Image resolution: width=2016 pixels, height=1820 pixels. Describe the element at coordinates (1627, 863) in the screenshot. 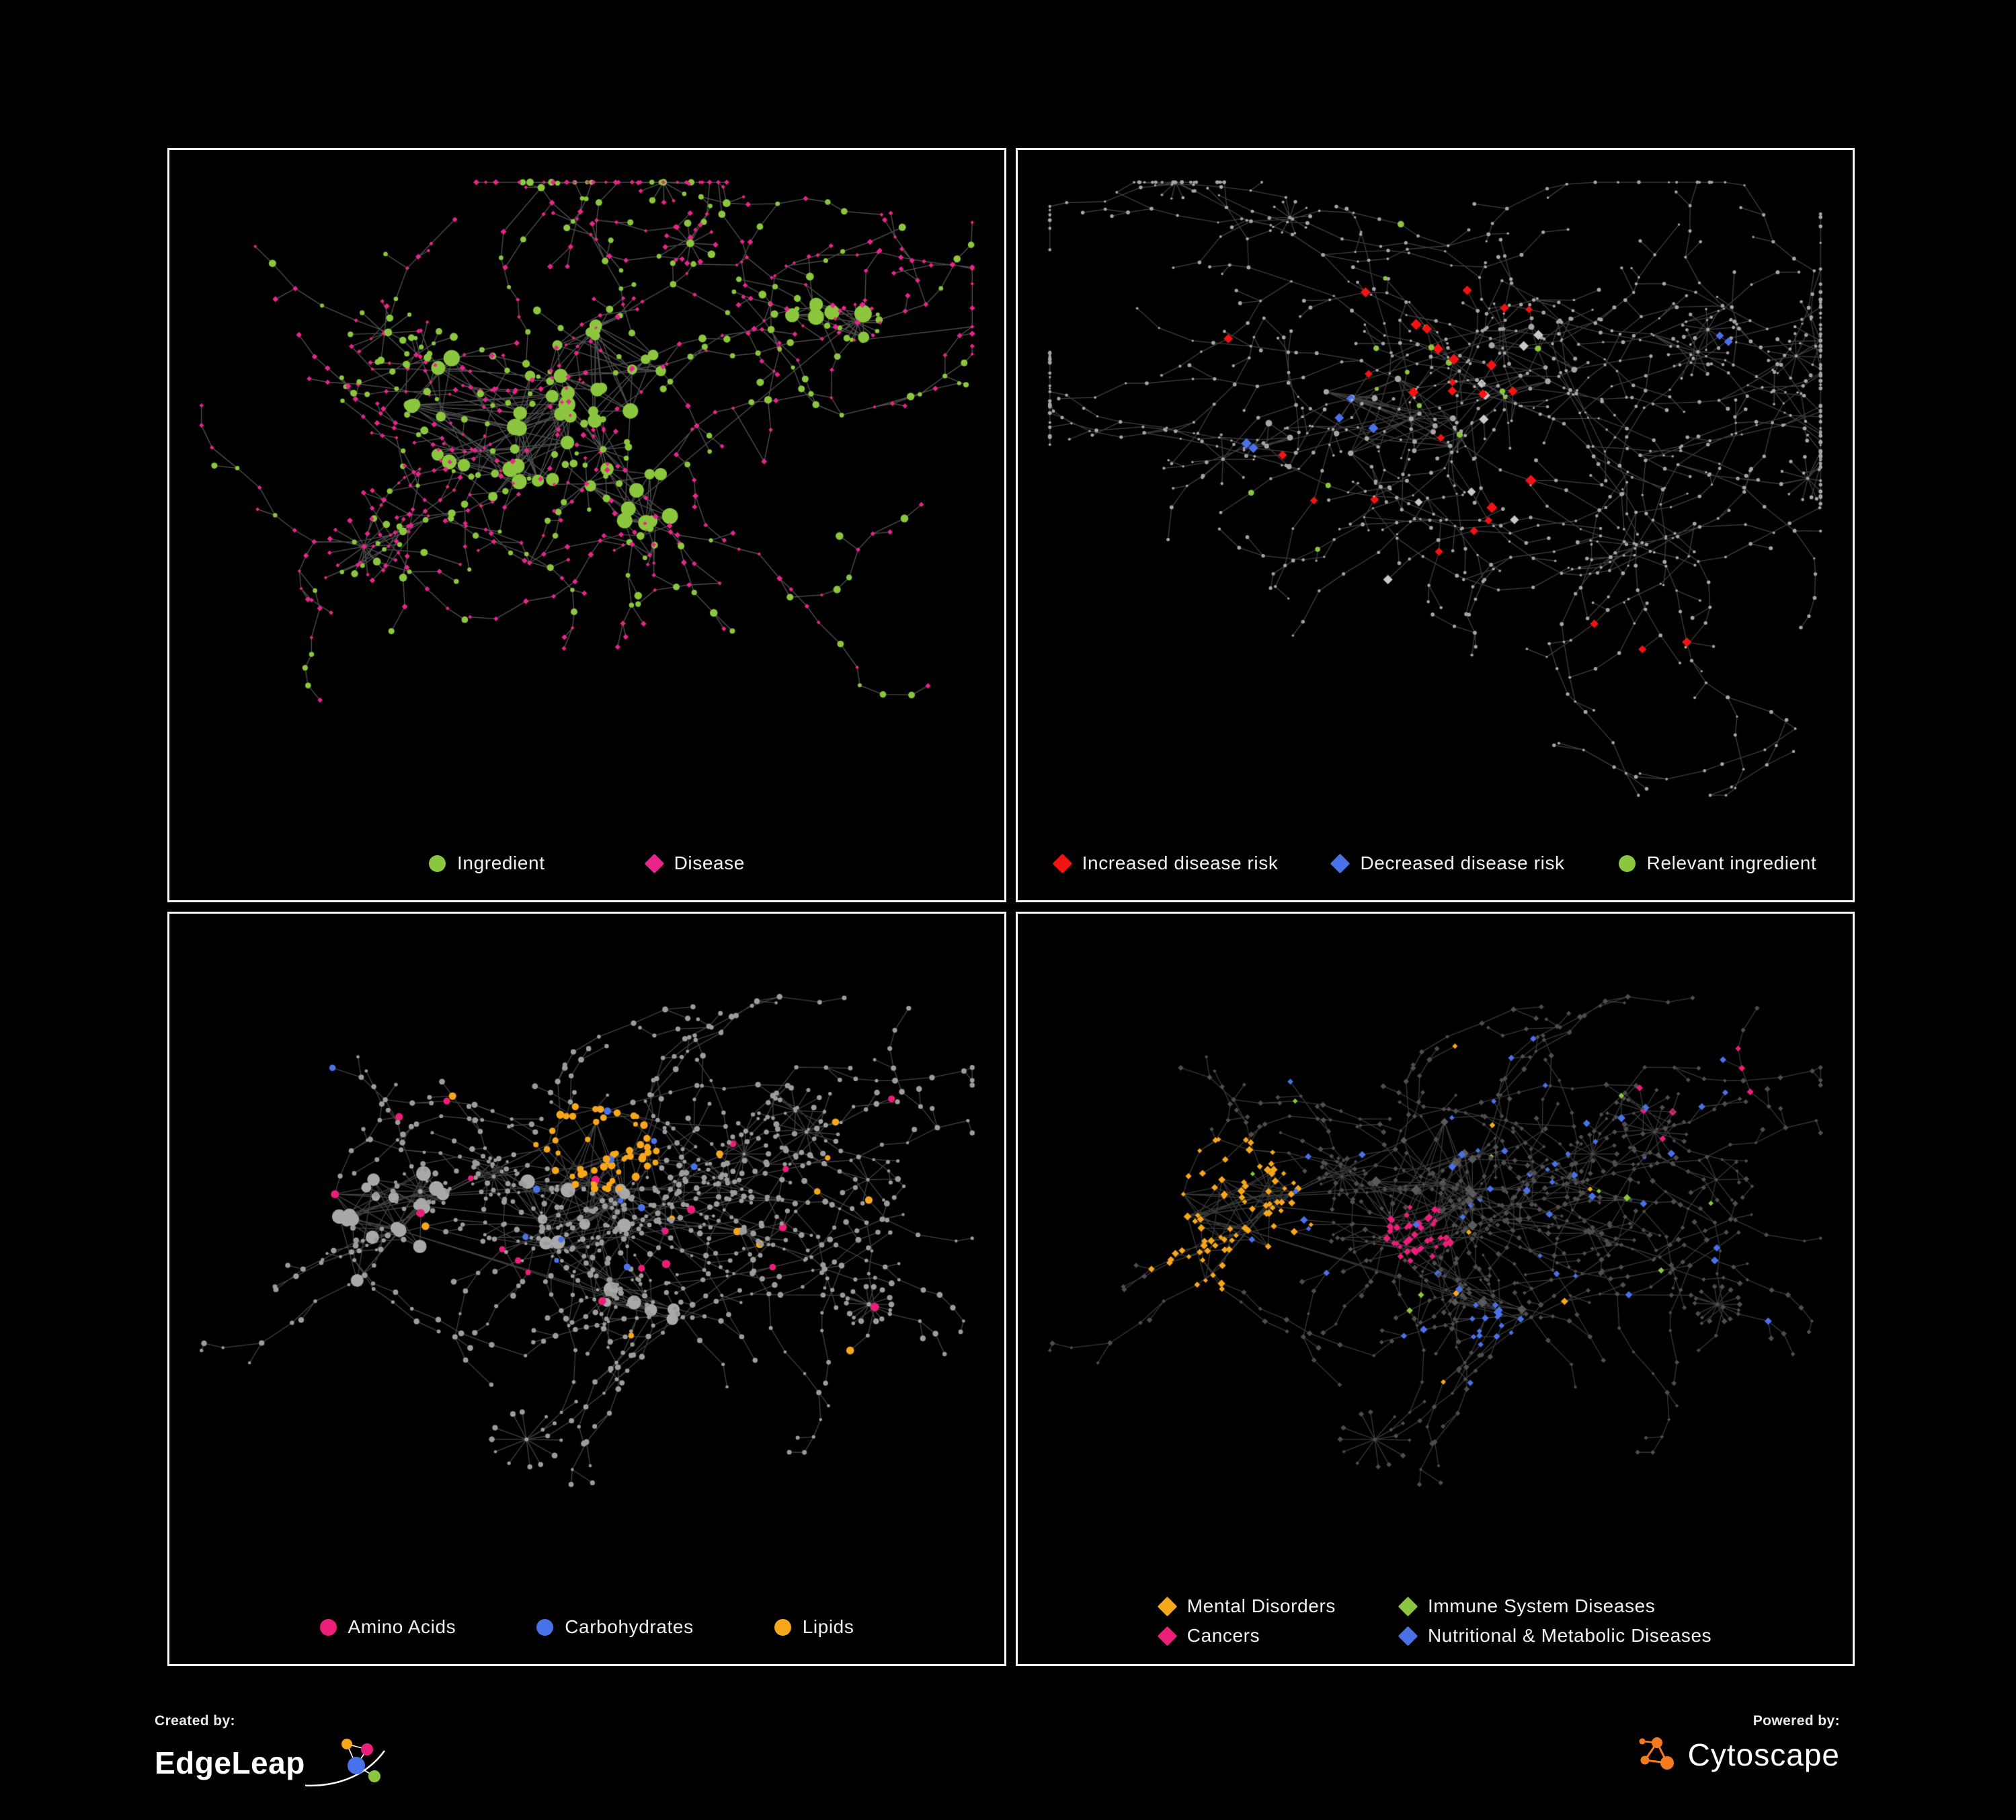

I see `relevant-ingredient-swatch` at that location.